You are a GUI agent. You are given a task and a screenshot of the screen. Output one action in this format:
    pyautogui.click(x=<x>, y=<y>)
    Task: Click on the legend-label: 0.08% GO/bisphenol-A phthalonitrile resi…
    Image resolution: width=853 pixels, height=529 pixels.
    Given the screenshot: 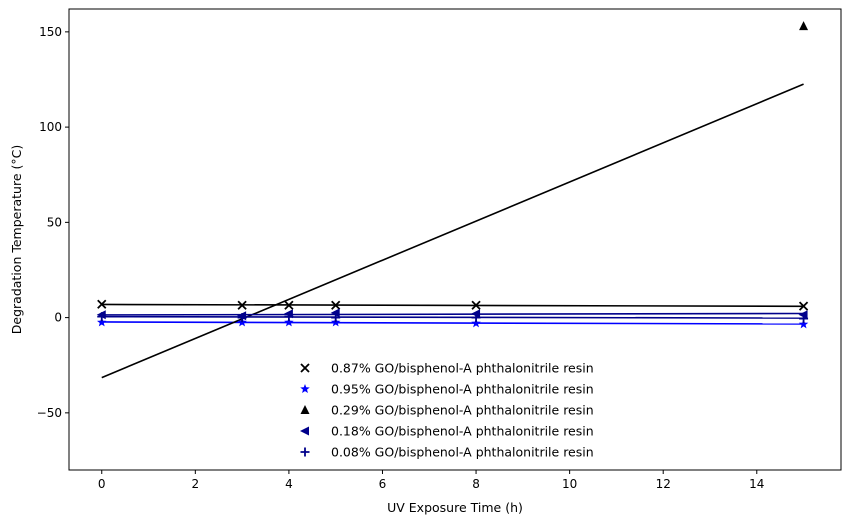 What is the action you would take?
    pyautogui.click(x=462, y=452)
    